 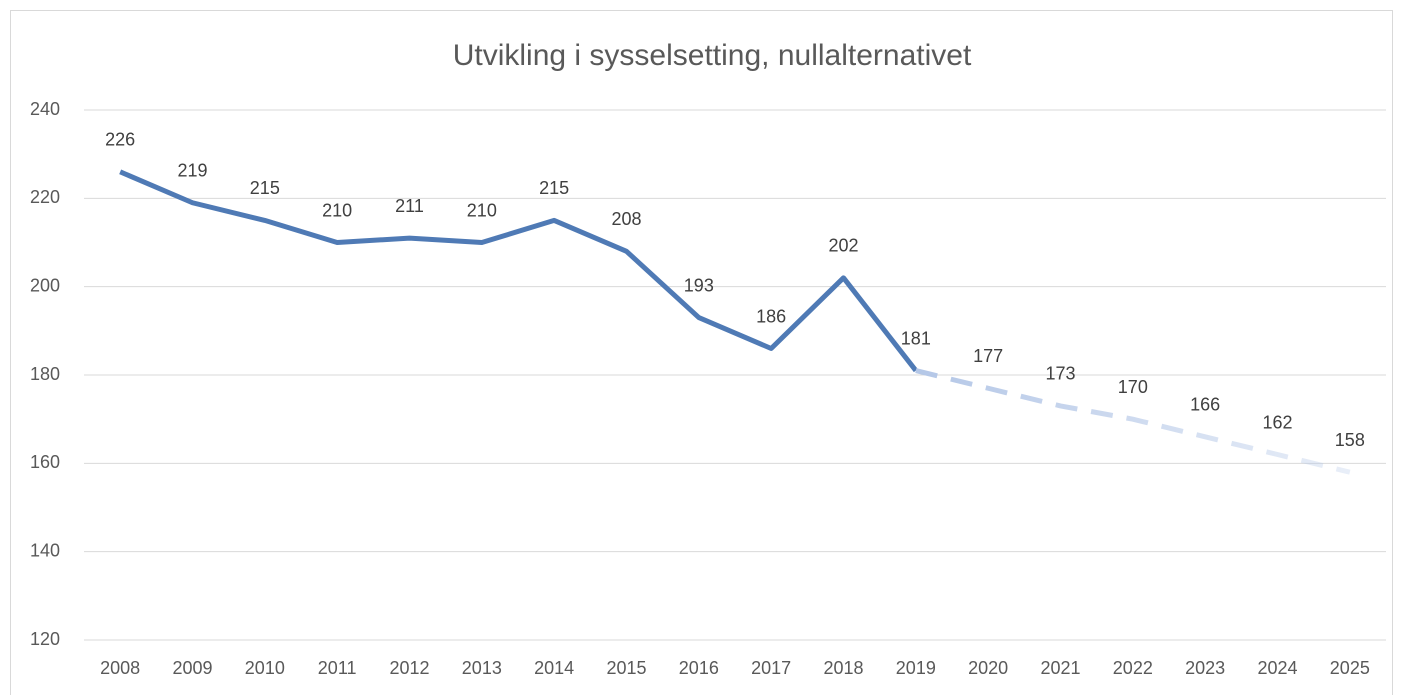 I want to click on x-tick-label: 2011, so click(x=337, y=668).